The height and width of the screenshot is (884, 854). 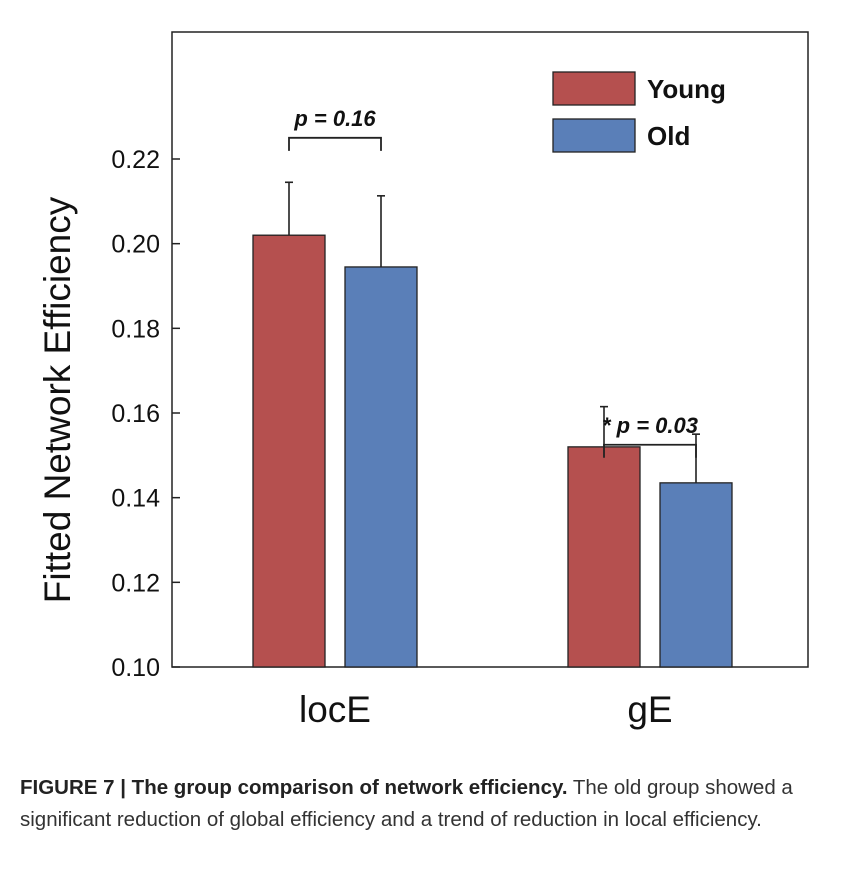 What do you see at coordinates (135, 583) in the screenshot?
I see `y-tick-label: 0.12` at bounding box center [135, 583].